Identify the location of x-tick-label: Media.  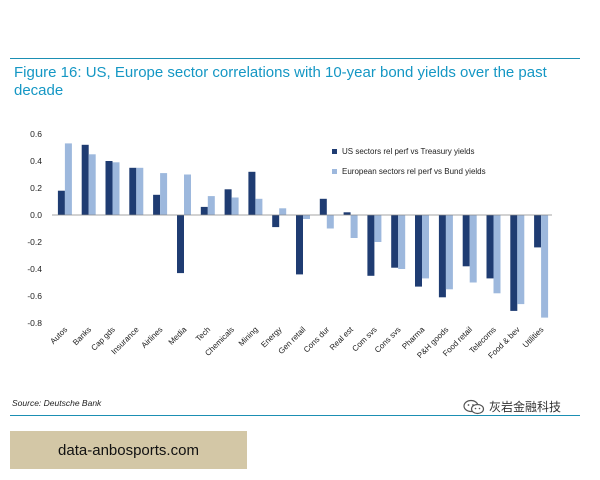
(178, 336).